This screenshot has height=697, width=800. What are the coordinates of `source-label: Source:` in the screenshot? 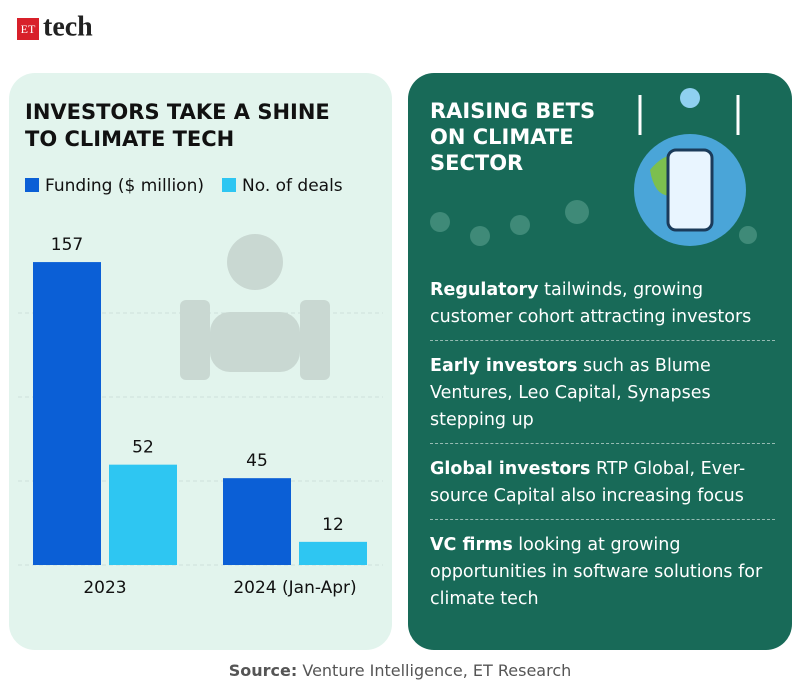 It's located at (263, 670).